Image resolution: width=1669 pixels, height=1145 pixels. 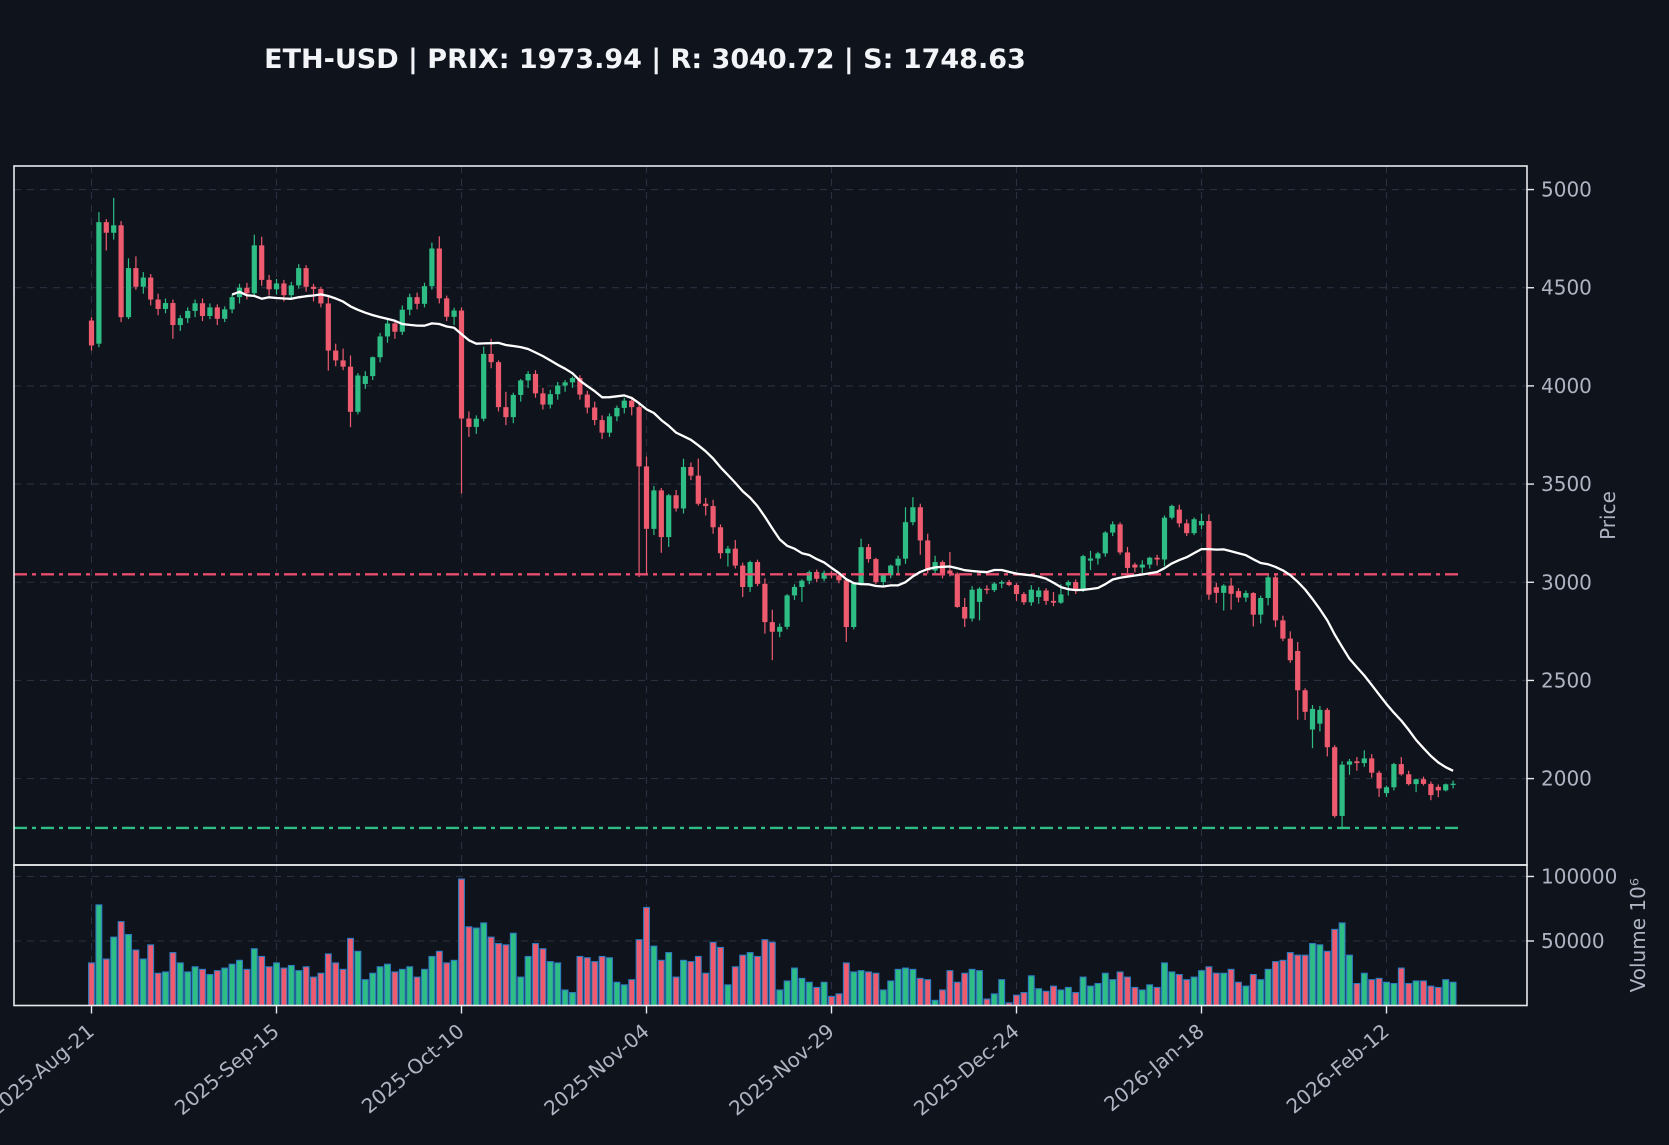 What do you see at coordinates (1579, 876) in the screenshot?
I see `volume-tick-label: 100000` at bounding box center [1579, 876].